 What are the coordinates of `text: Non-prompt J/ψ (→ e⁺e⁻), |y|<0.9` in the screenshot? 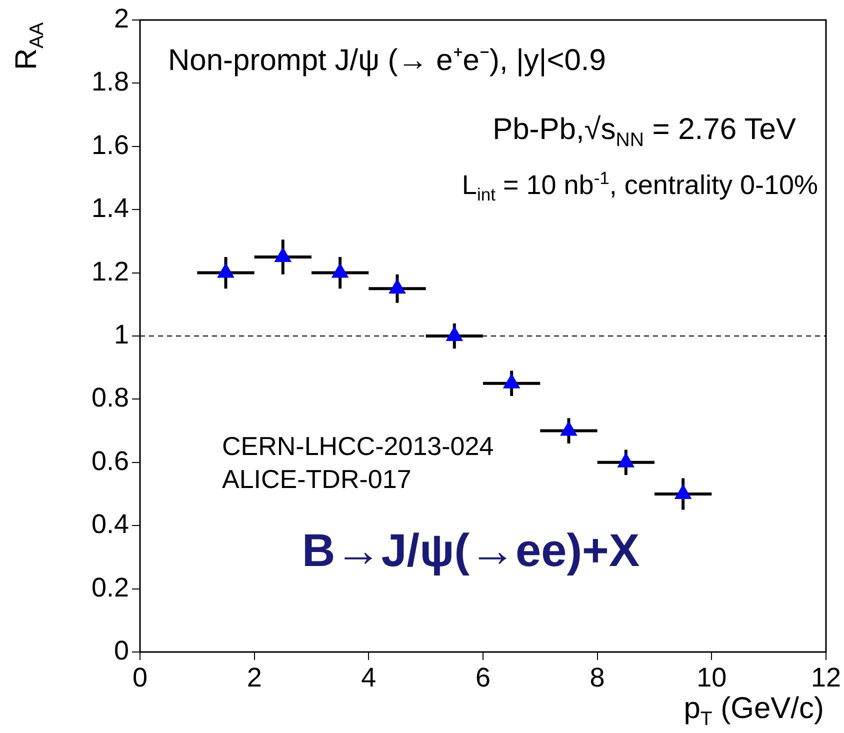 It's located at (387, 60).